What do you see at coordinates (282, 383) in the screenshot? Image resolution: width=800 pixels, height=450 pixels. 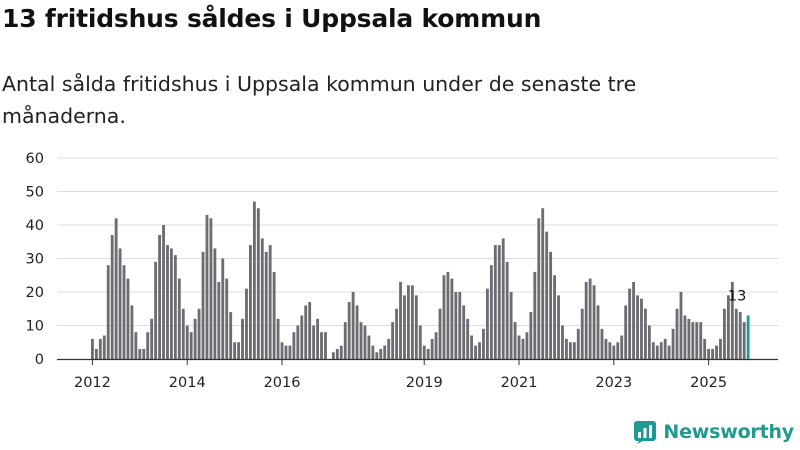 I see `x-tick-label: 2016` at bounding box center [282, 383].